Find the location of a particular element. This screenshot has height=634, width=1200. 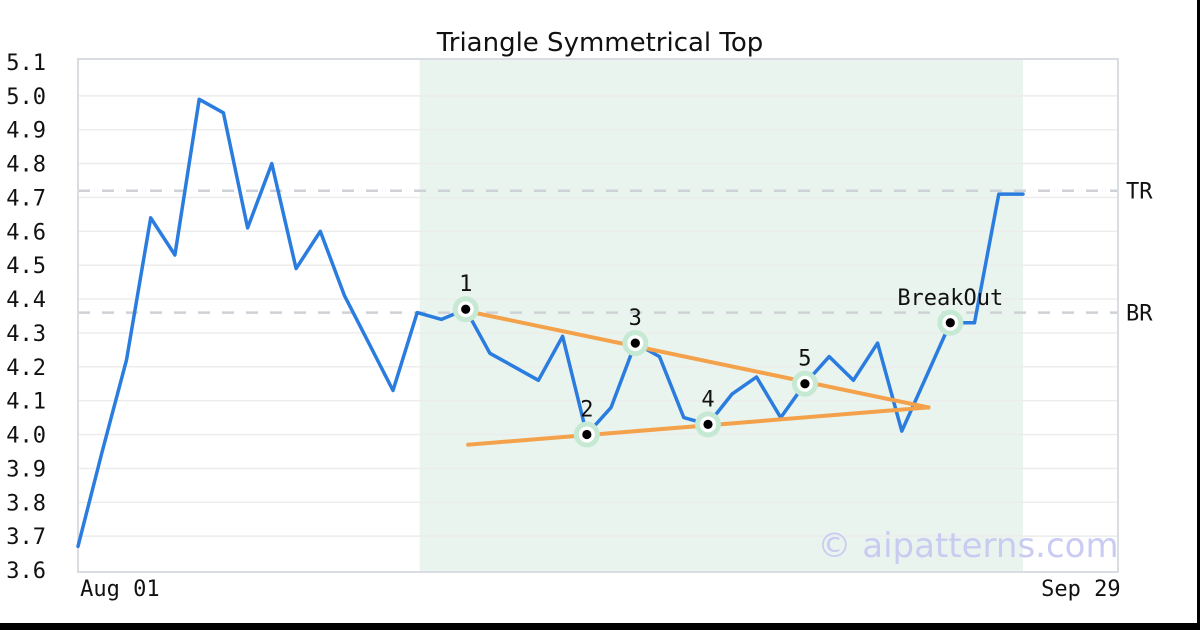

pivot-label-1: 1 is located at coordinates (465, 284).